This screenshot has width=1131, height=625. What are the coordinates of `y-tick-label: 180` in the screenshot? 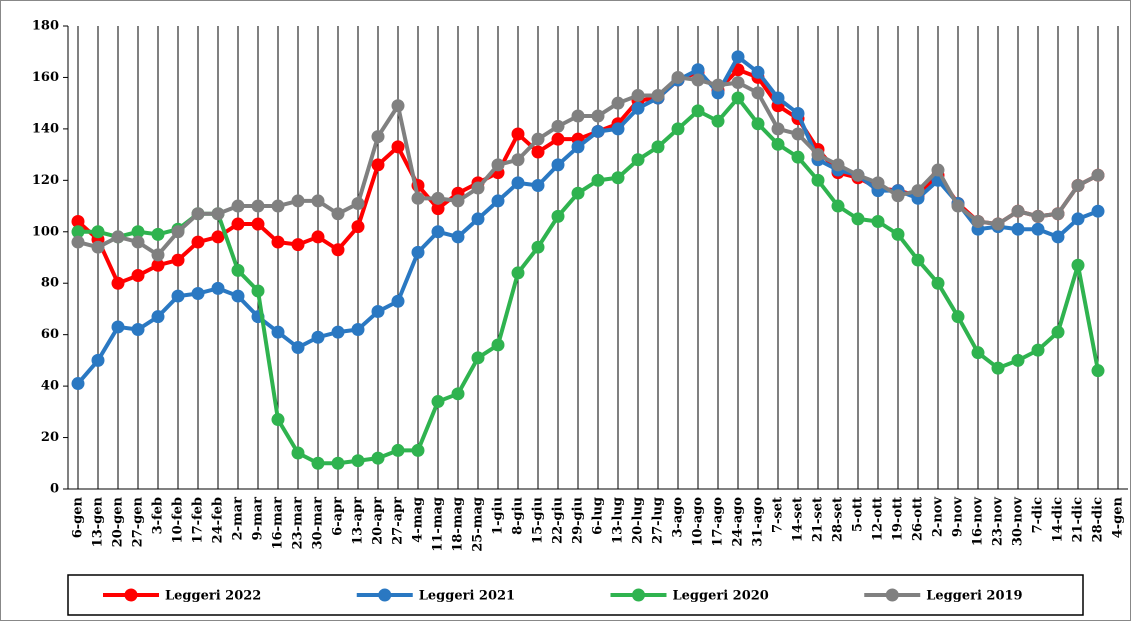 It's located at (45, 26).